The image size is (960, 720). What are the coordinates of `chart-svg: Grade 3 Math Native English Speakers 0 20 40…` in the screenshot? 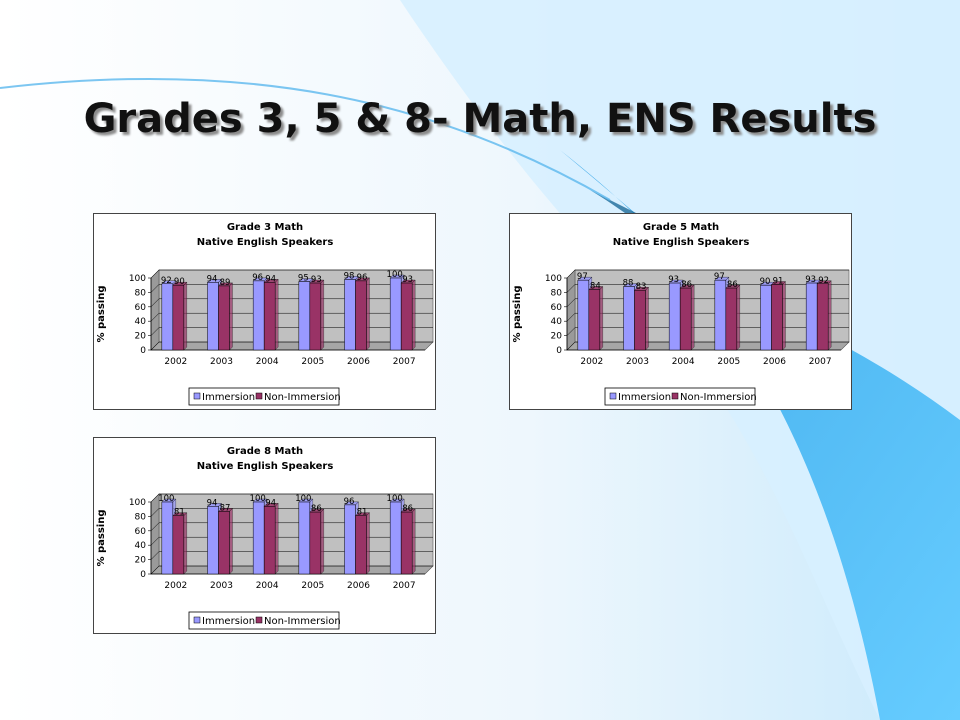 It's located at (265, 314).